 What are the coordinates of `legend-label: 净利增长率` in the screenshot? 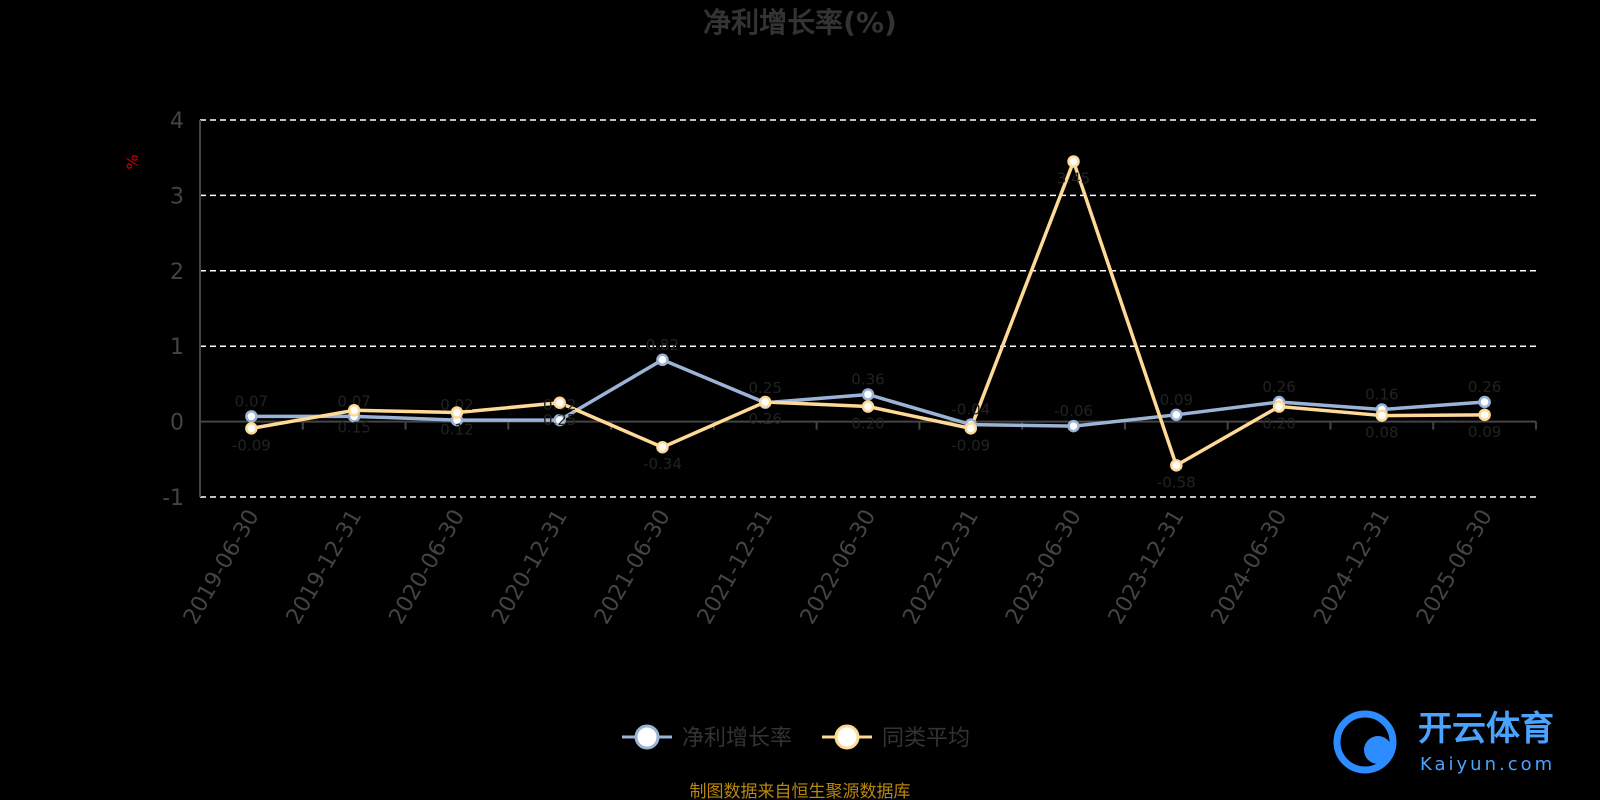 It's located at (737, 738).